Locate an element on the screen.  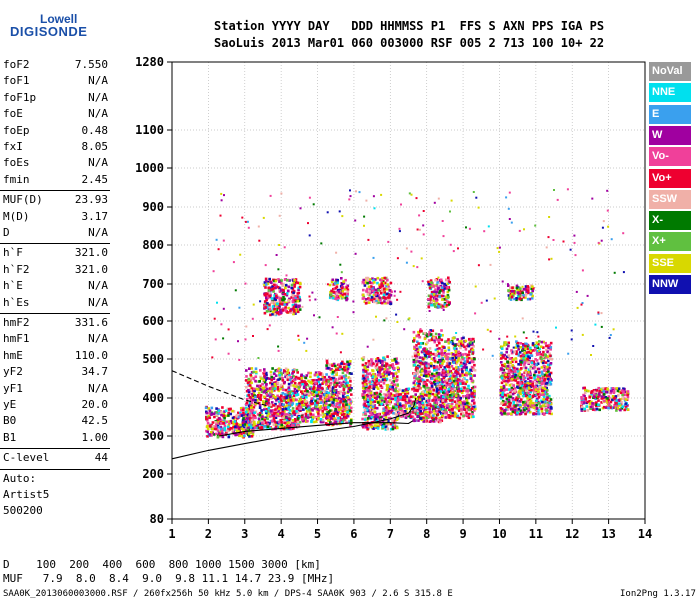
param-value: 2.45 is located at coordinates (95, 179).